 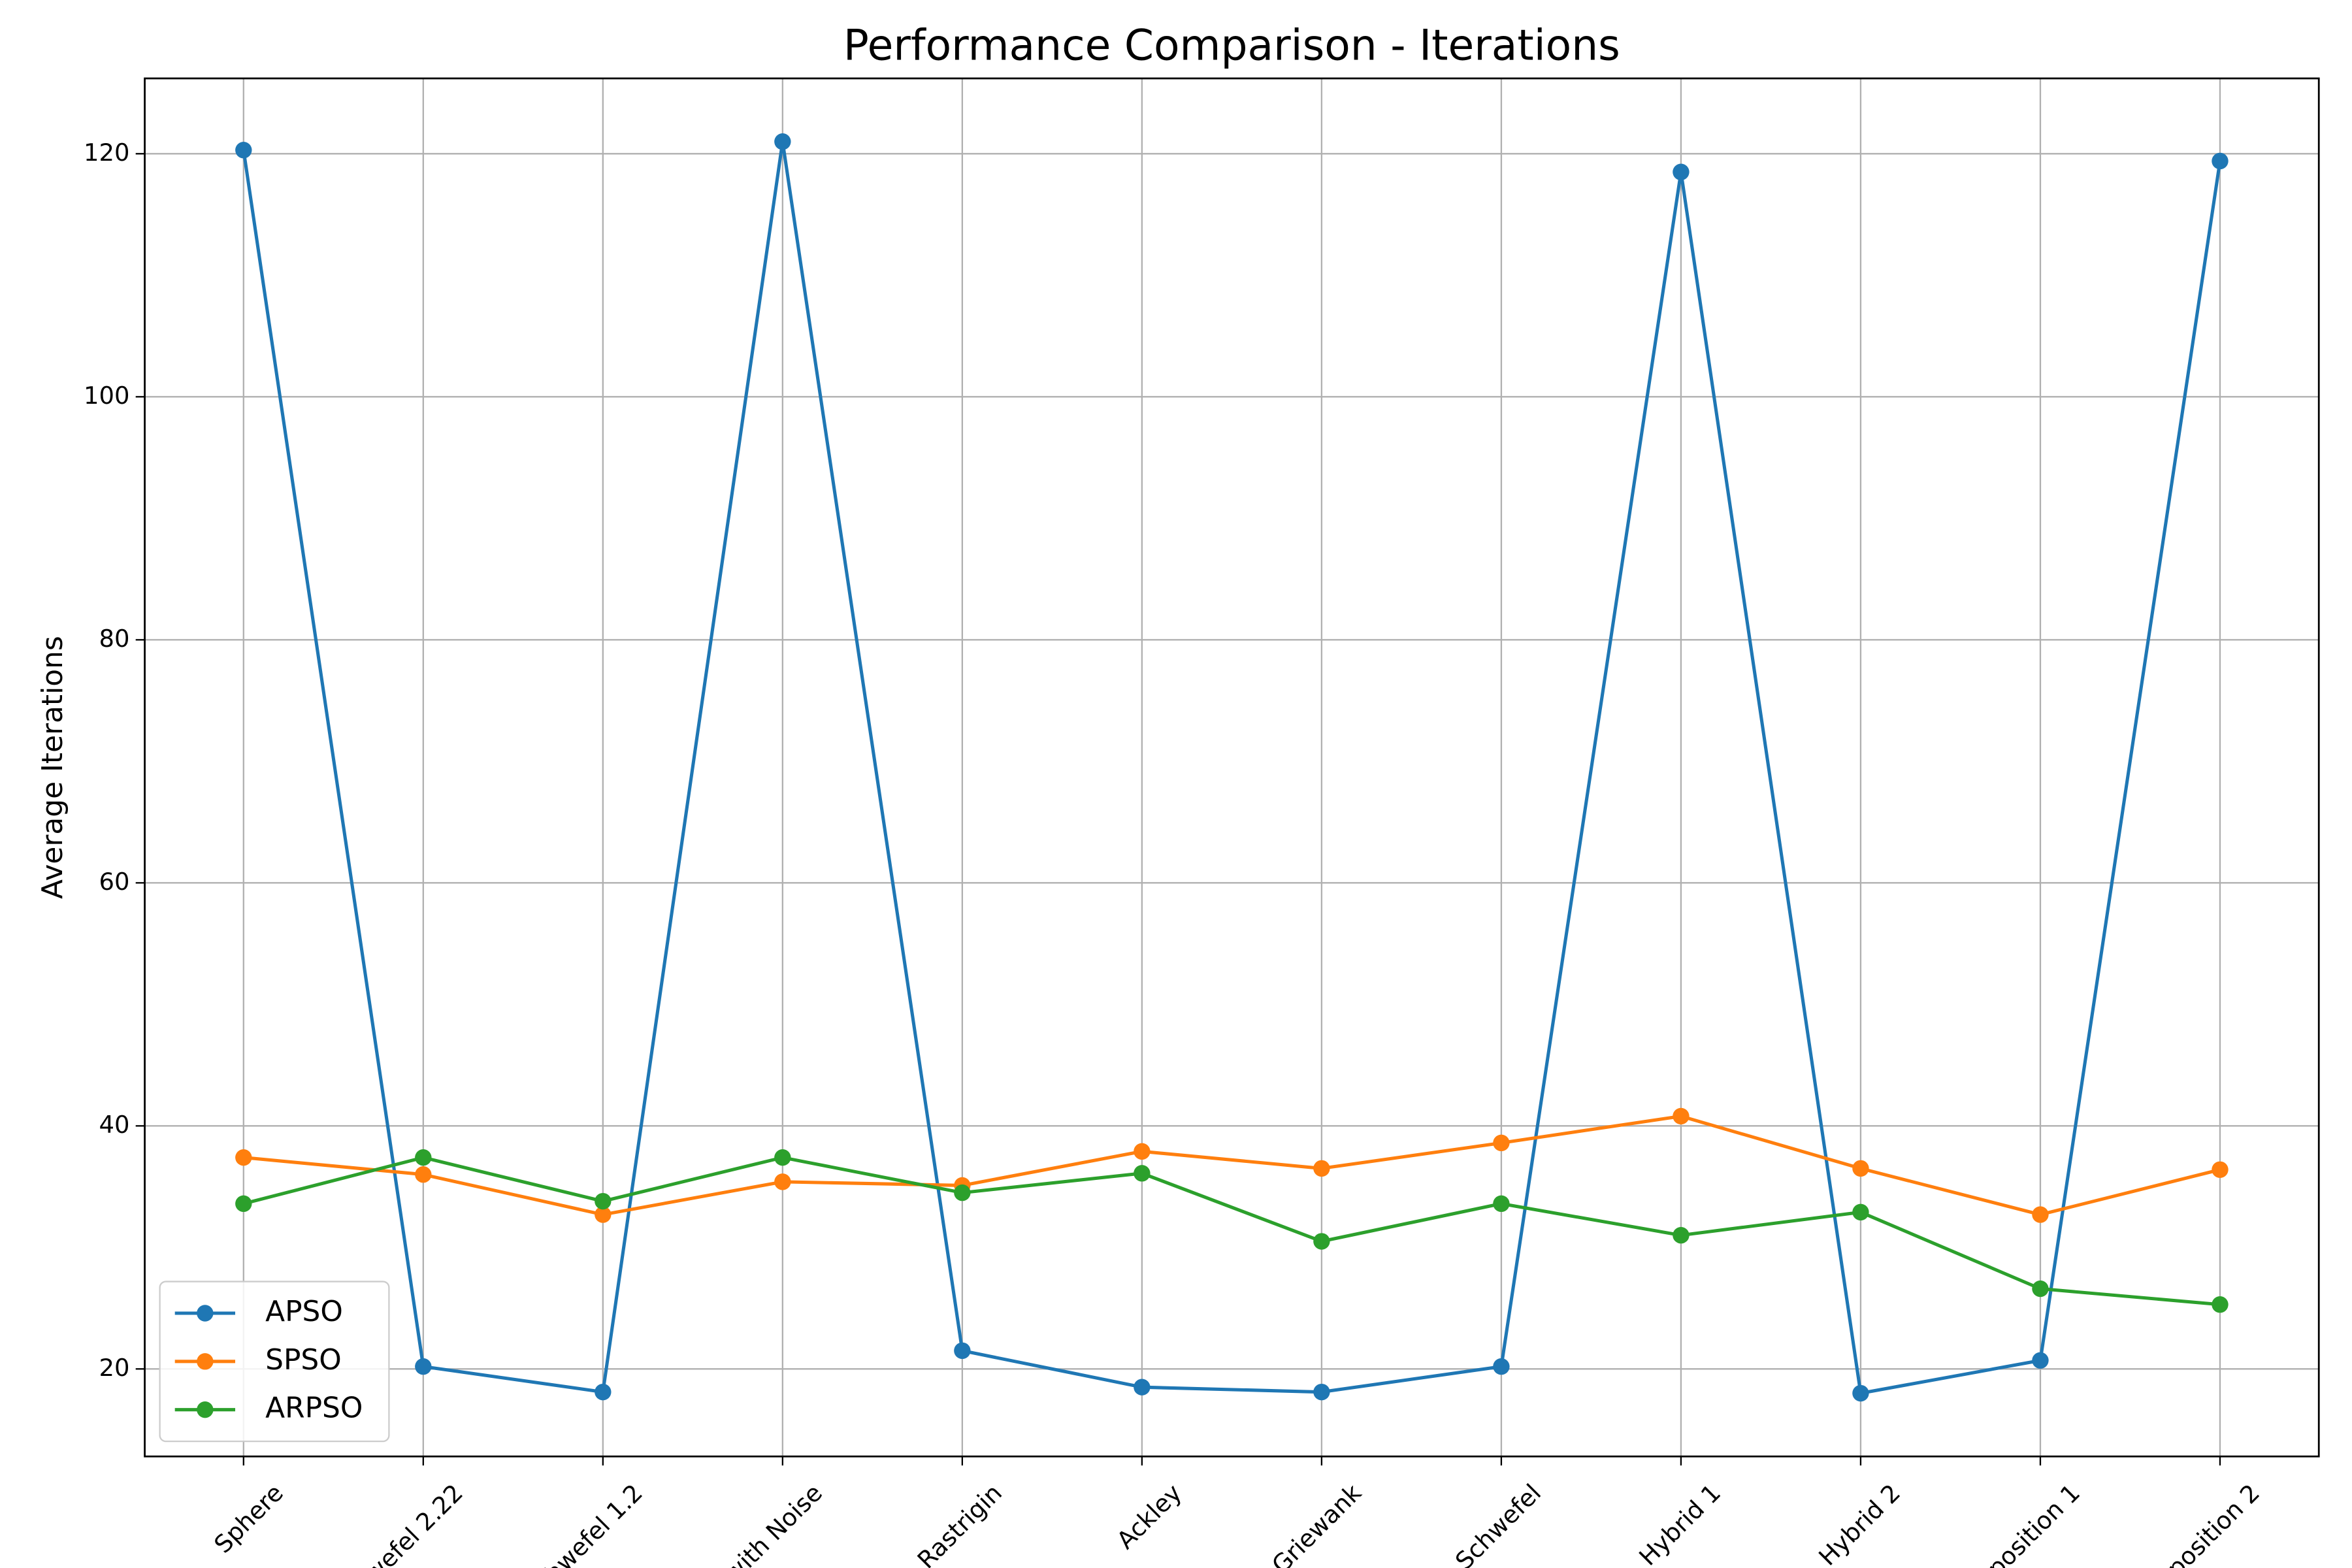 I want to click on y-axis-label: Average Iterations, so click(x=52, y=767).